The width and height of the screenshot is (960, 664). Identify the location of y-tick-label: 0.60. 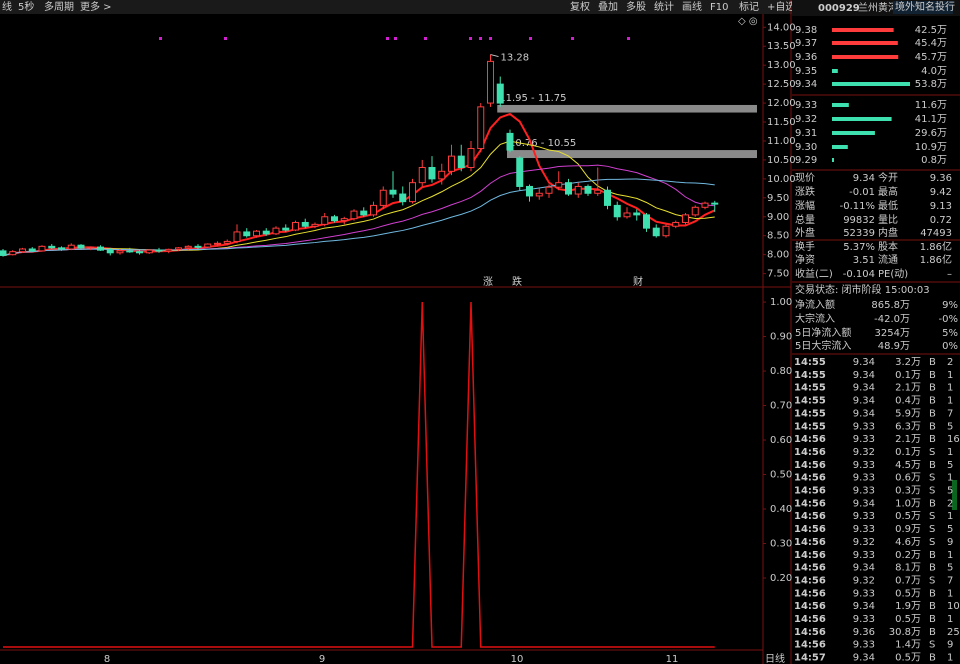
(781, 440).